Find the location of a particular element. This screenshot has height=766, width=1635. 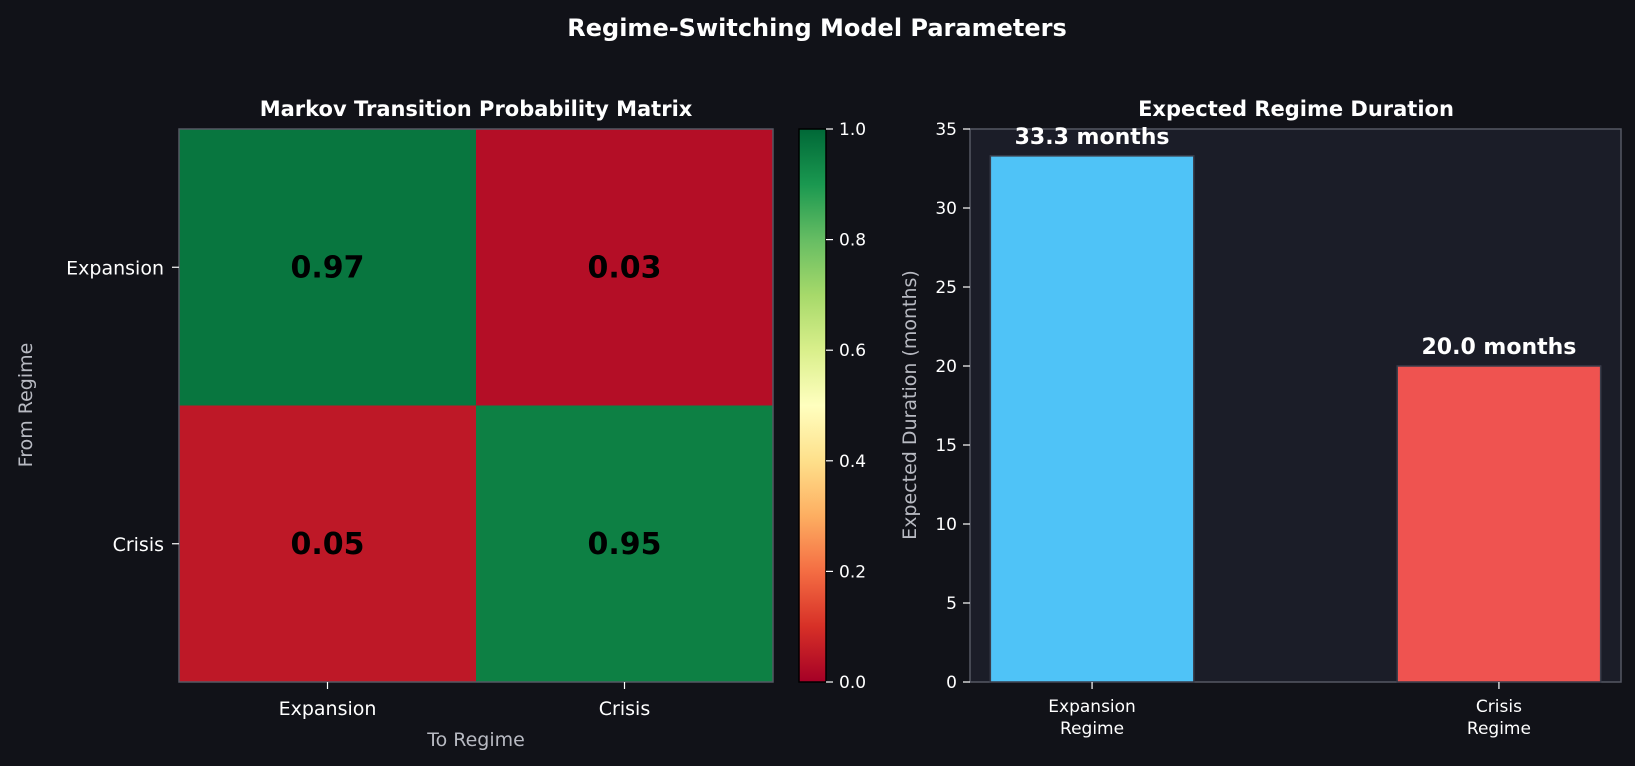

colorbar-gradient is located at coordinates (812, 405).